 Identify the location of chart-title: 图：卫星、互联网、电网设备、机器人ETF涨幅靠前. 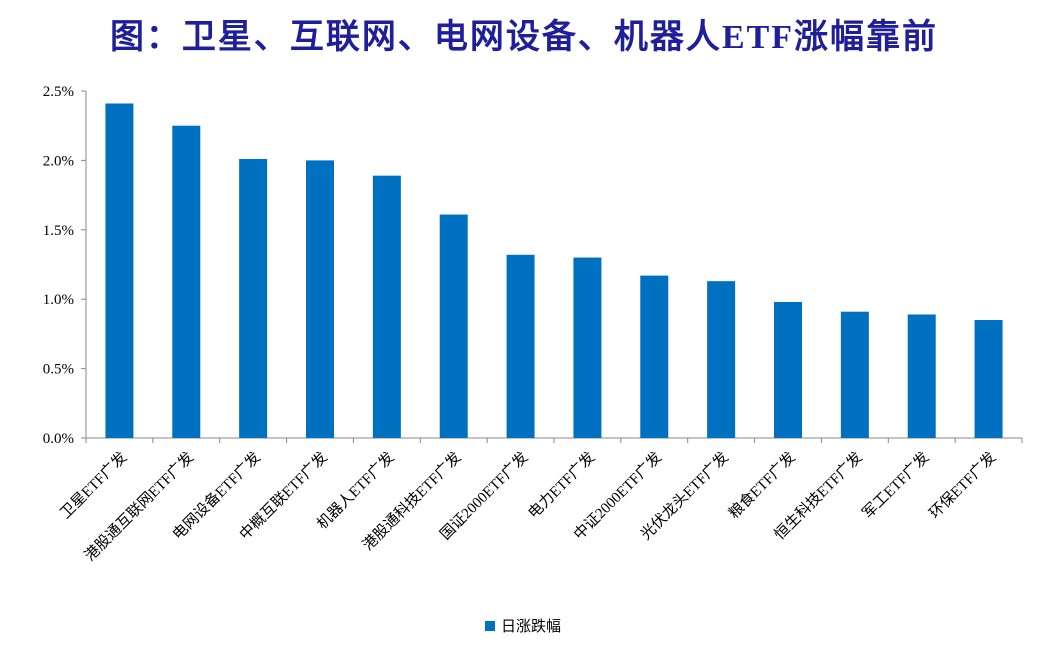
(524, 37).